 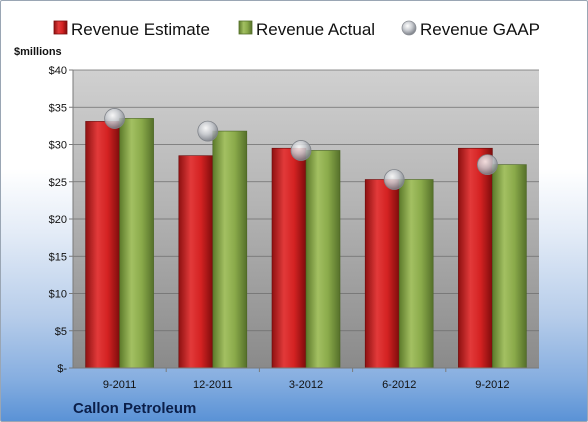 I want to click on y-tick-label: $-, so click(x=62, y=369).